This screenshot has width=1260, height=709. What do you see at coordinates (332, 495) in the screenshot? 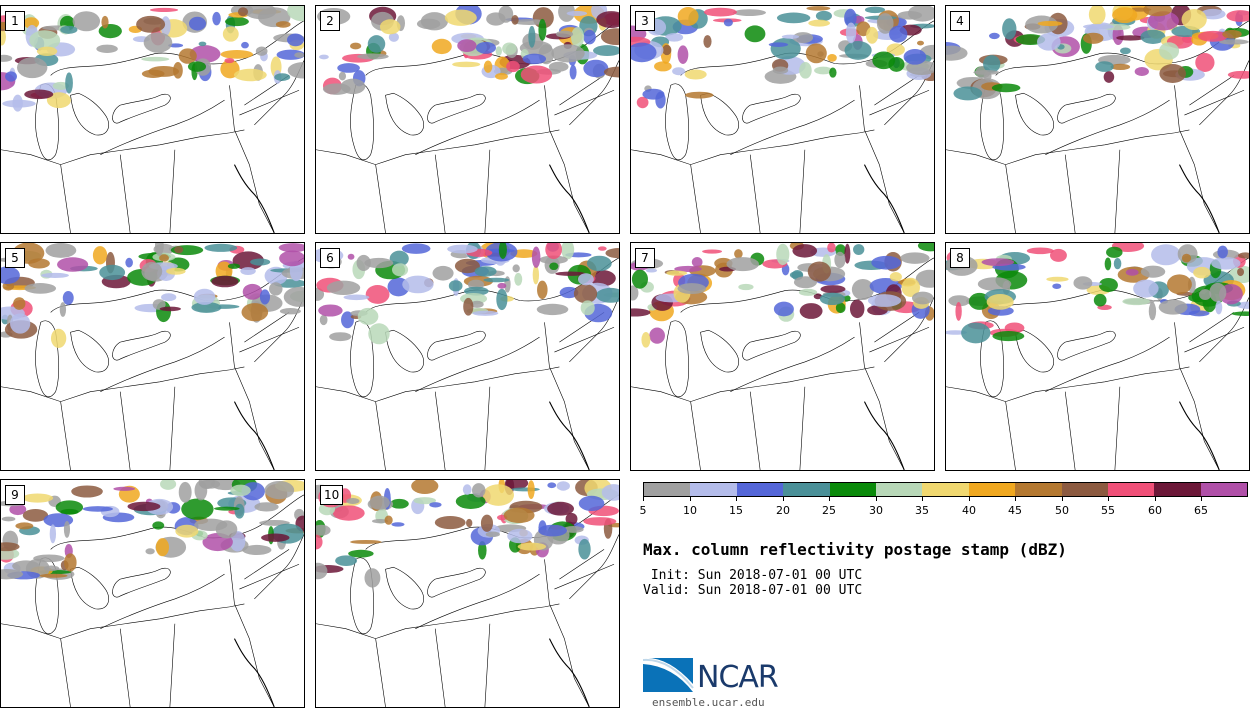
I see `panel-label: 10` at bounding box center [332, 495].